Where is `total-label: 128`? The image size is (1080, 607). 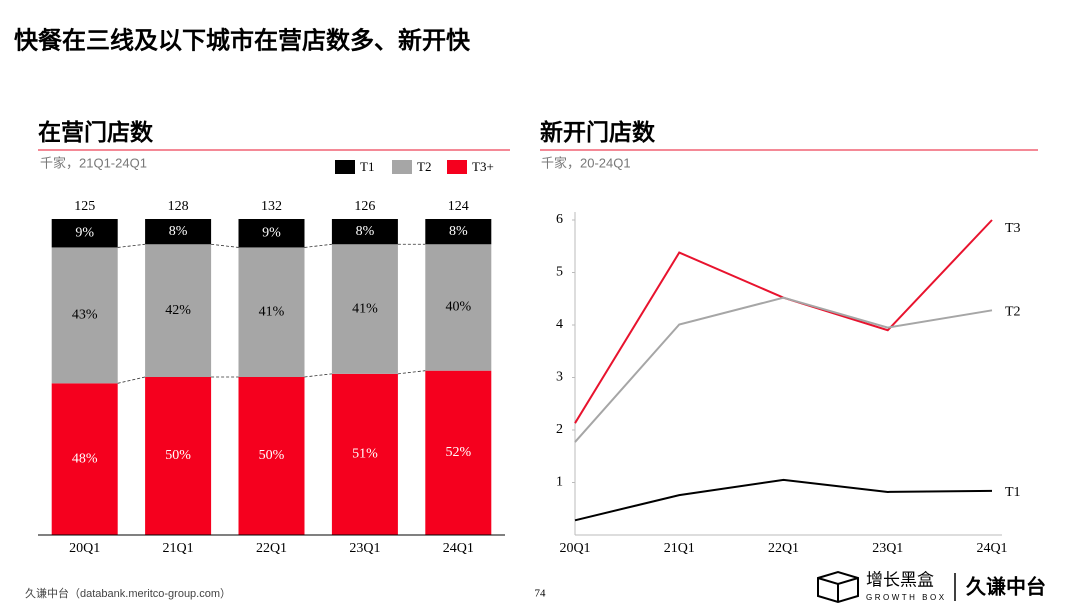
total-label: 128 is located at coordinates (178, 206).